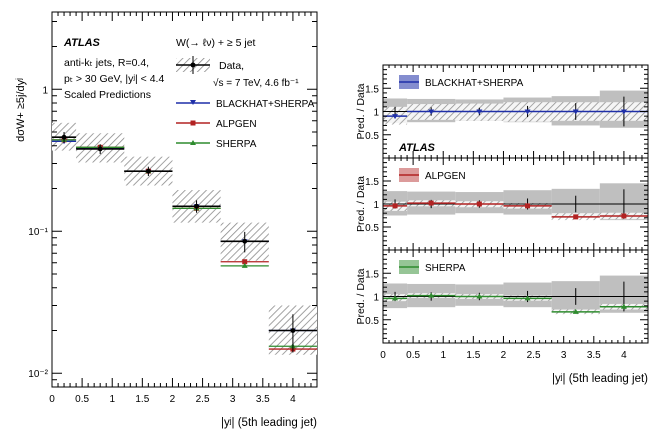 Image resolution: width=664 pixels, height=434 pixels. Describe the element at coordinates (600, 379) in the screenshot. I see `ratio-x-axis-label: |yʲ| (5th leading jet)` at that location.